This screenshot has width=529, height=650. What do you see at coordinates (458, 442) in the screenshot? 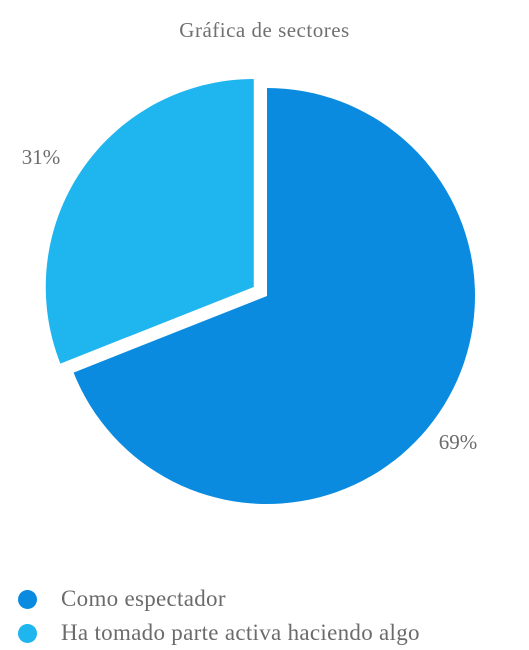
I see `data-label: 69%` at bounding box center [458, 442].